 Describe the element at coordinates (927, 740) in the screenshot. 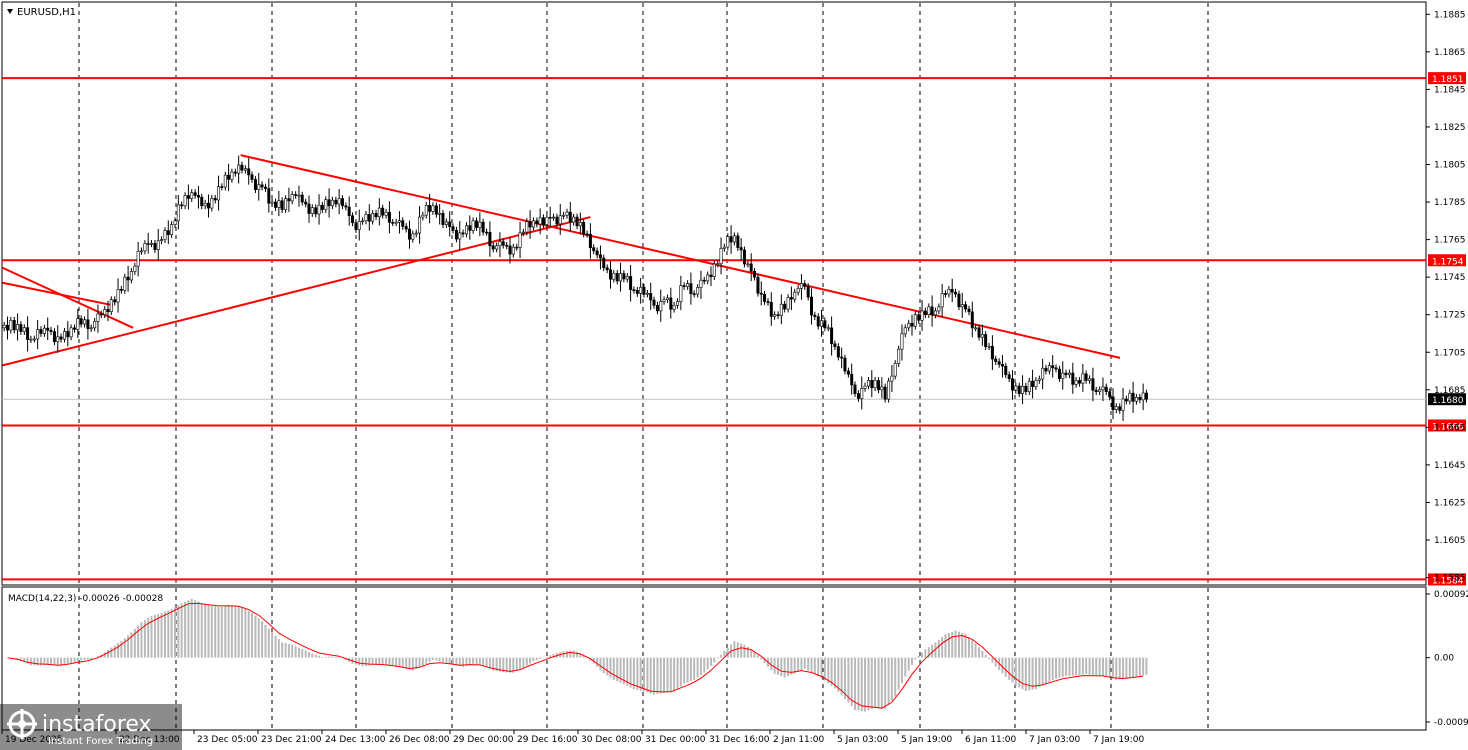

I see `time-label: 5 Jan 19:00` at that location.